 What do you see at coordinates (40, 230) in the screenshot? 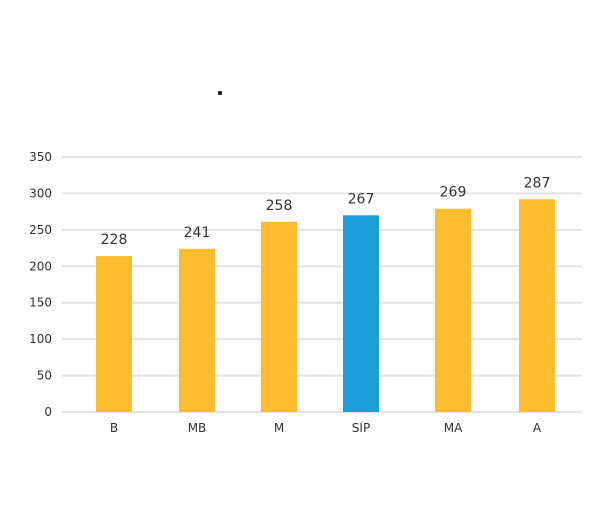
I see `y-tick-label: 250` at bounding box center [40, 230].